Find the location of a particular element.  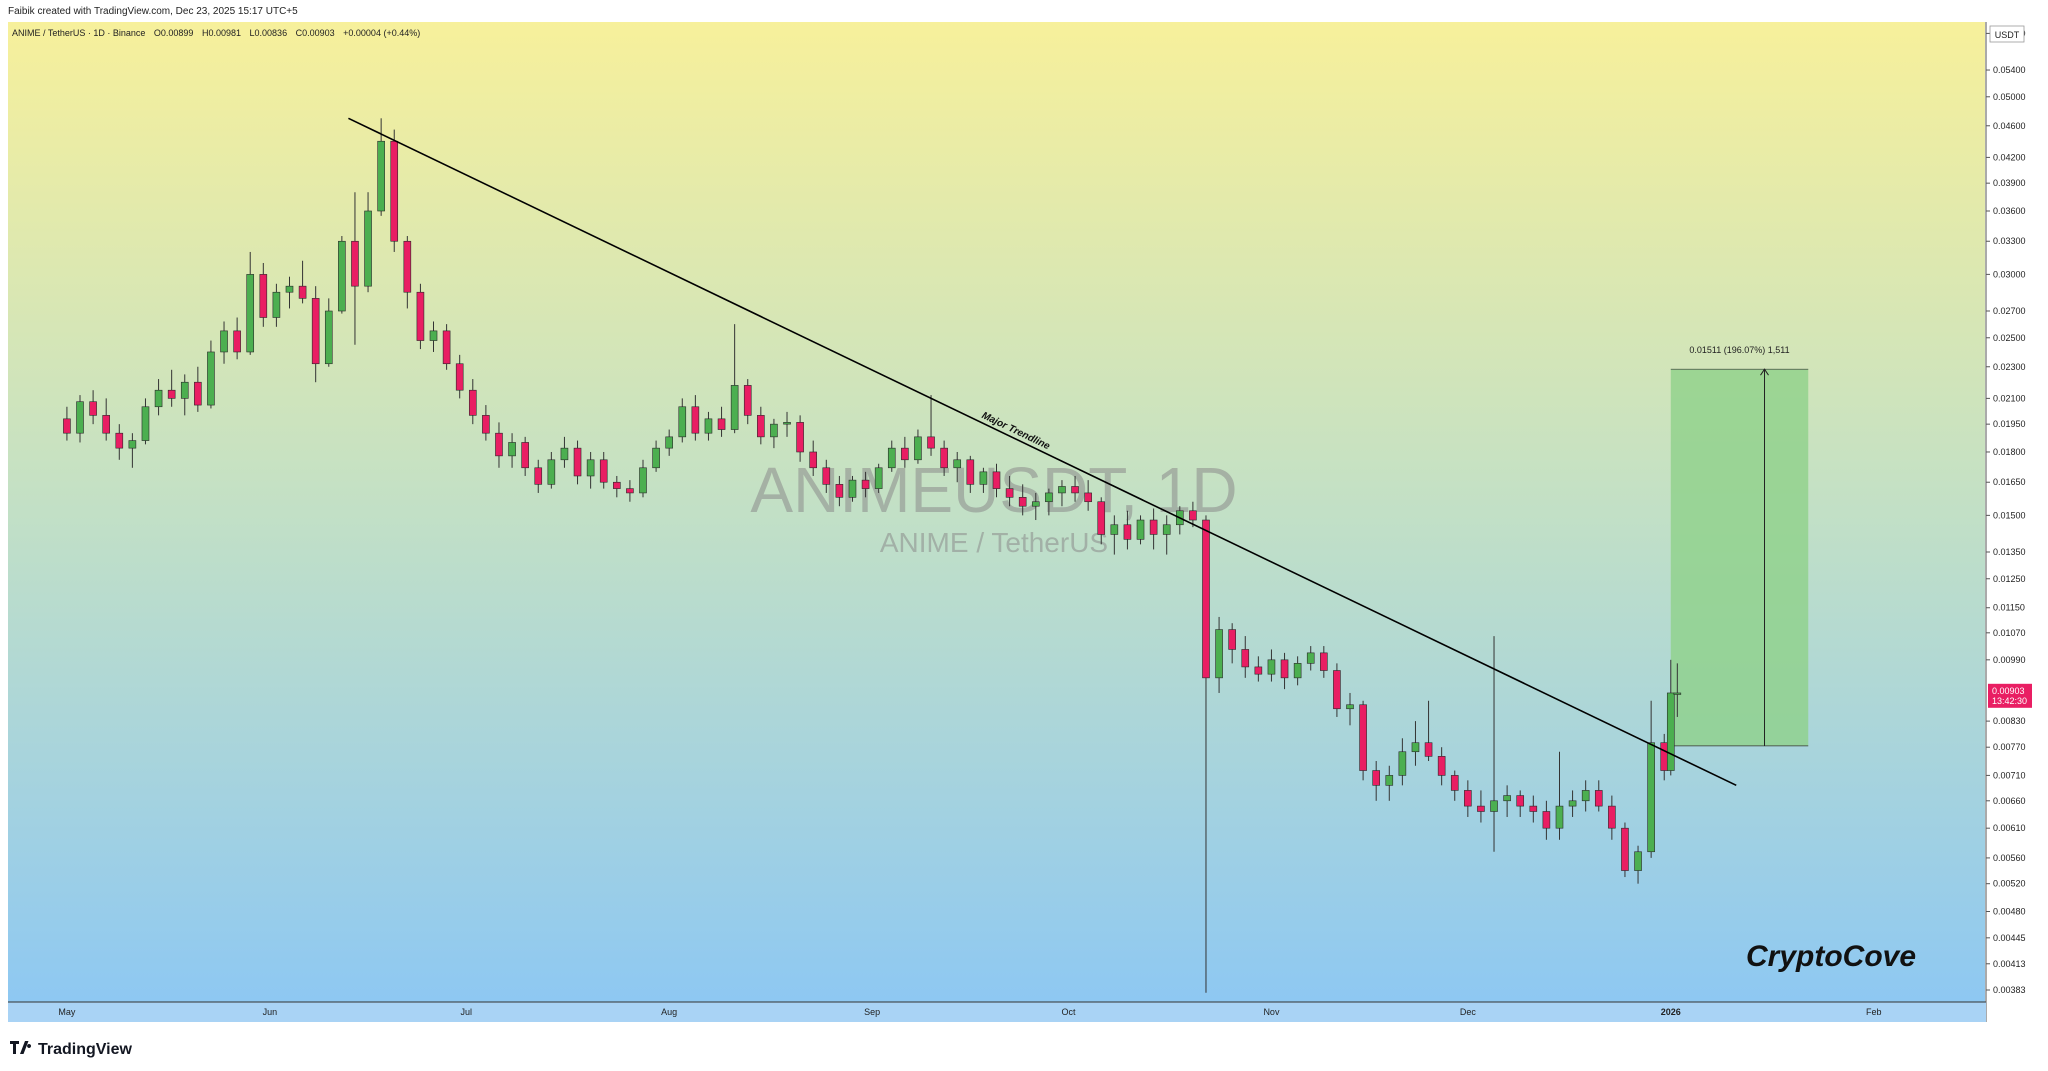

price-tick-label: 0.04200 is located at coordinates (2009, 157).